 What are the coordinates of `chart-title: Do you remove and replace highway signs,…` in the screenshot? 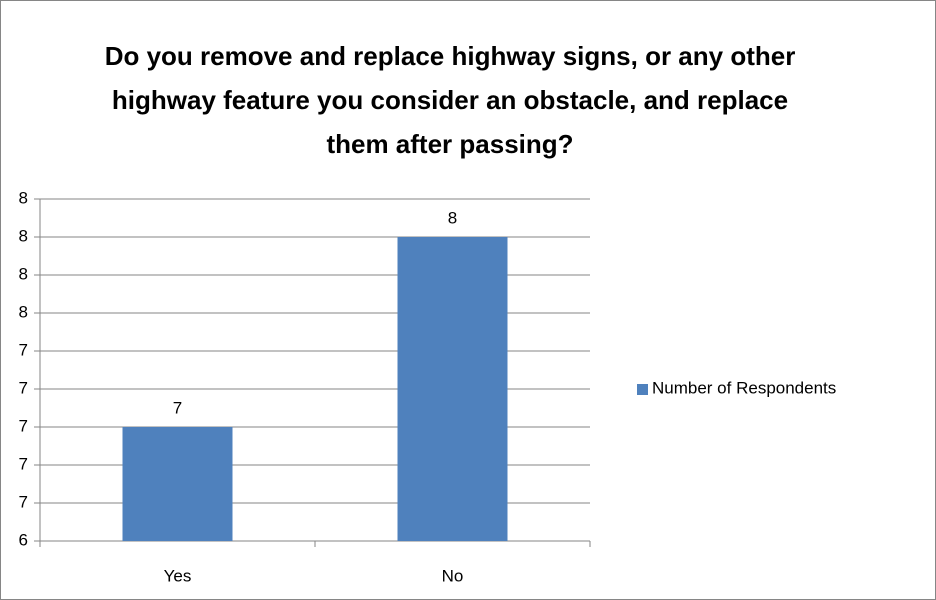 It's located at (450, 100).